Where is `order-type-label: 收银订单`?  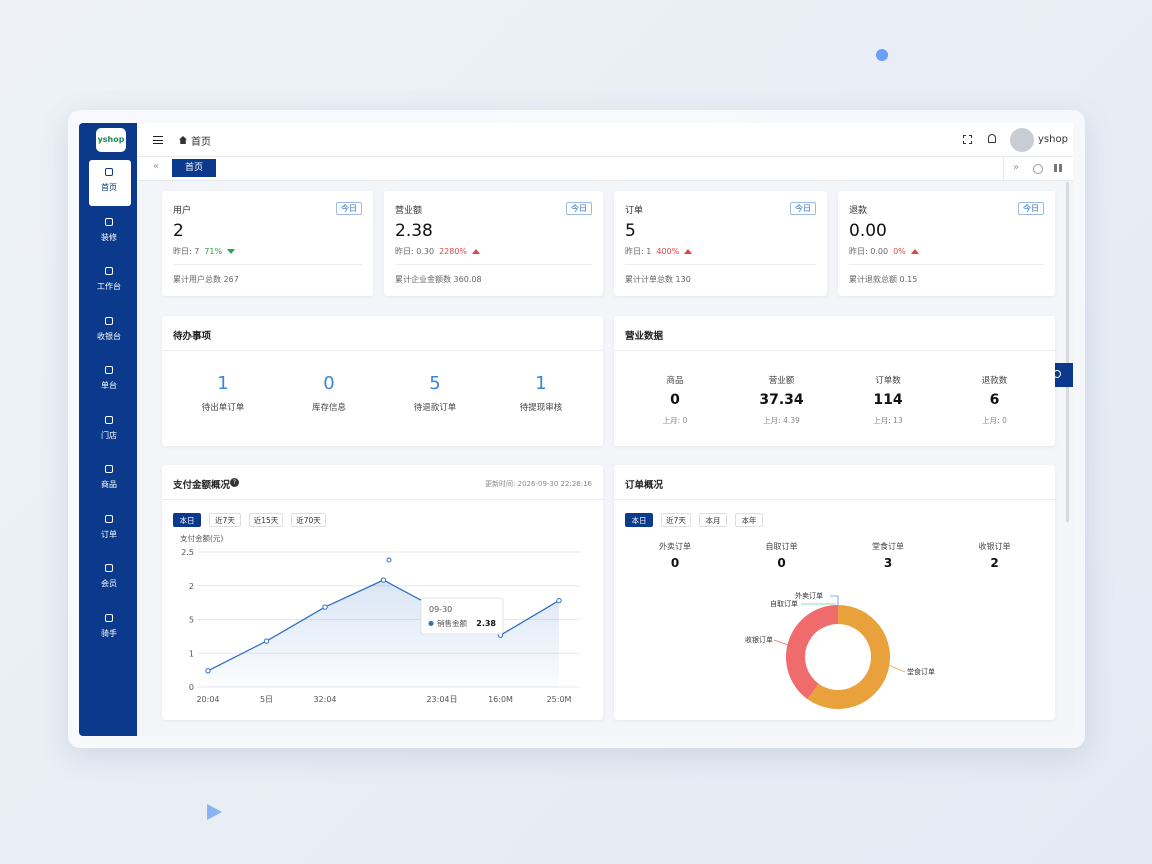
order-type-label: 收银订单 is located at coordinates (994, 546).